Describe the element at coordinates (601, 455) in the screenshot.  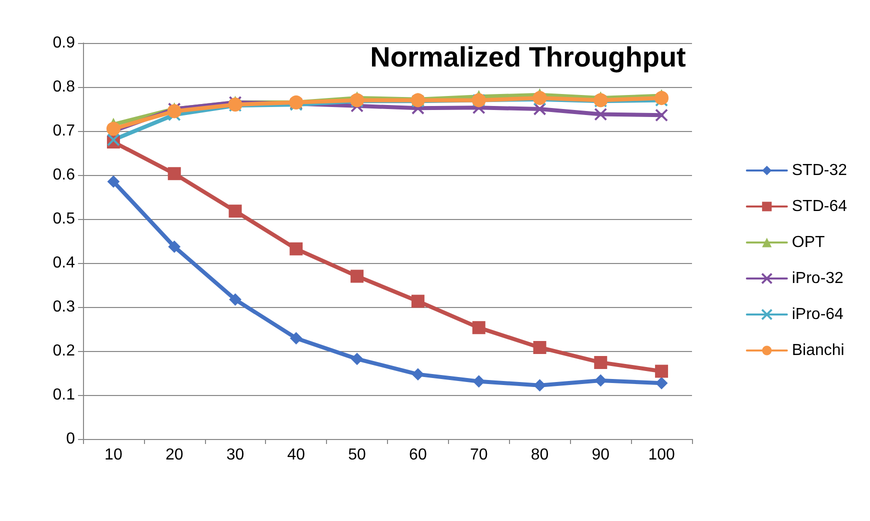
I see `x-tick-label: 90` at that location.